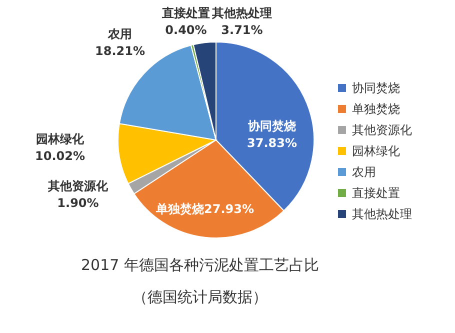 Image resolution: width=455 pixels, height=333 pixels. What do you see at coordinates (241, 13) in the screenshot?
I see `slice-label: 其他热处理` at bounding box center [241, 13].